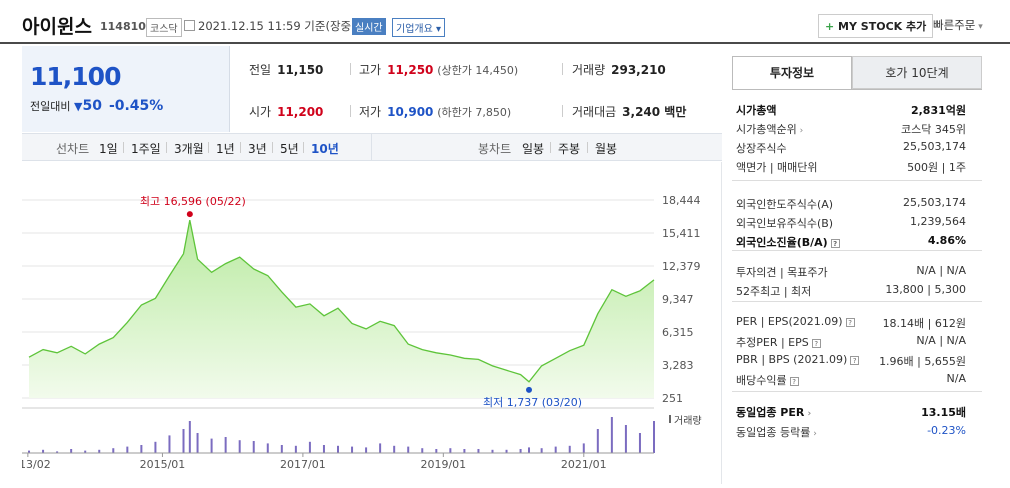  What do you see at coordinates (163, 464) in the screenshot?
I see `x-tick-label: 2015/01` at bounding box center [163, 464].